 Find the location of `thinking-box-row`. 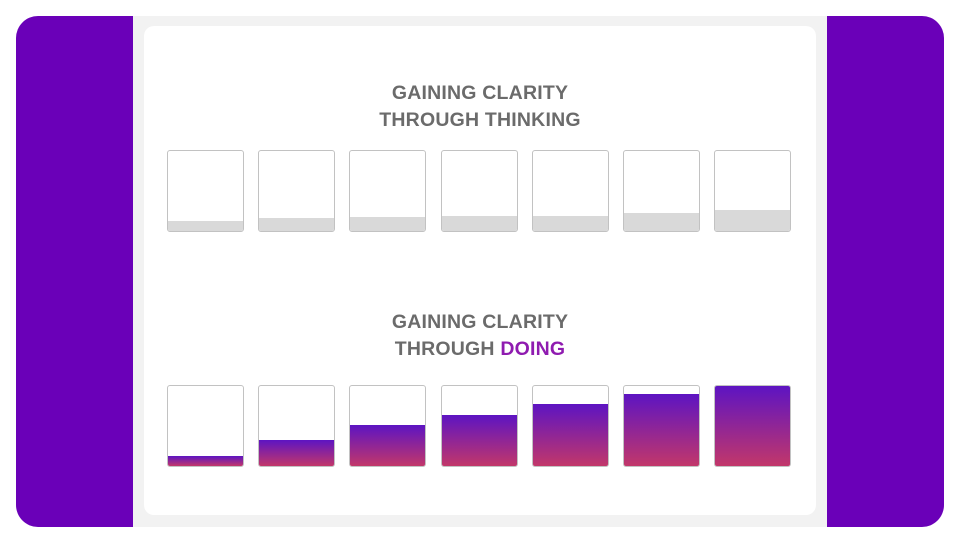

thinking-box-row is located at coordinates (480, 192).